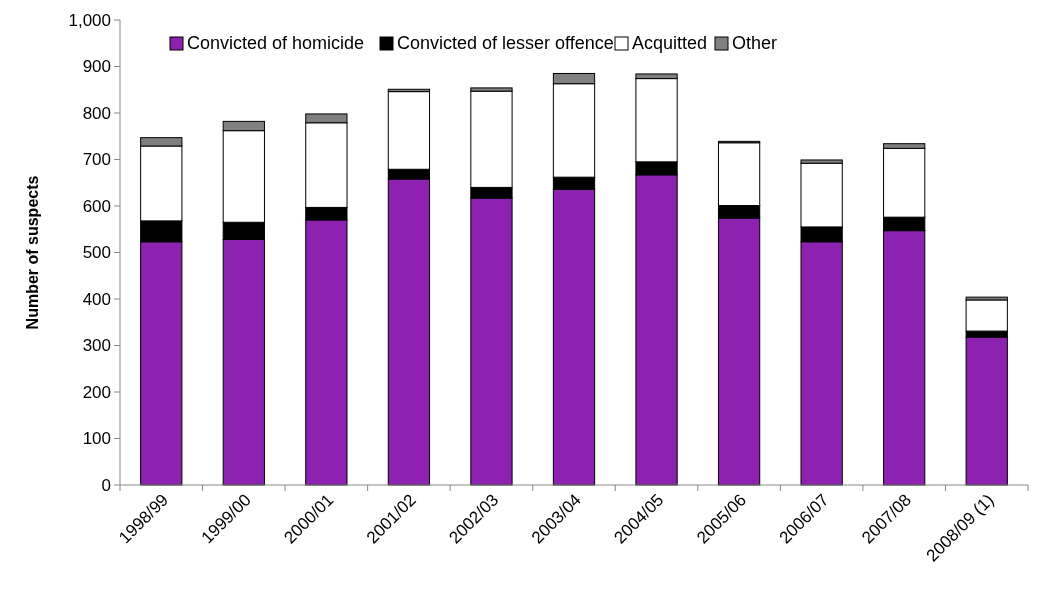 The width and height of the screenshot is (1048, 596). Describe the element at coordinates (96, 346) in the screenshot. I see `y-tick-label: 300` at that location.